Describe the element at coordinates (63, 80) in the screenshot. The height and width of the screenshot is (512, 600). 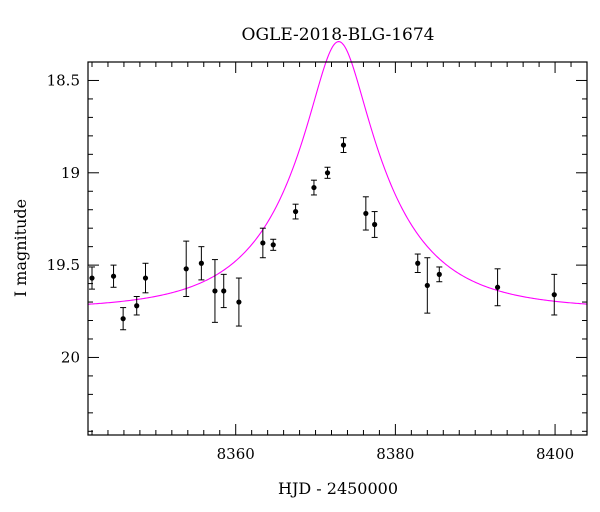
I see `y-tick-label: 18.5` at that location.